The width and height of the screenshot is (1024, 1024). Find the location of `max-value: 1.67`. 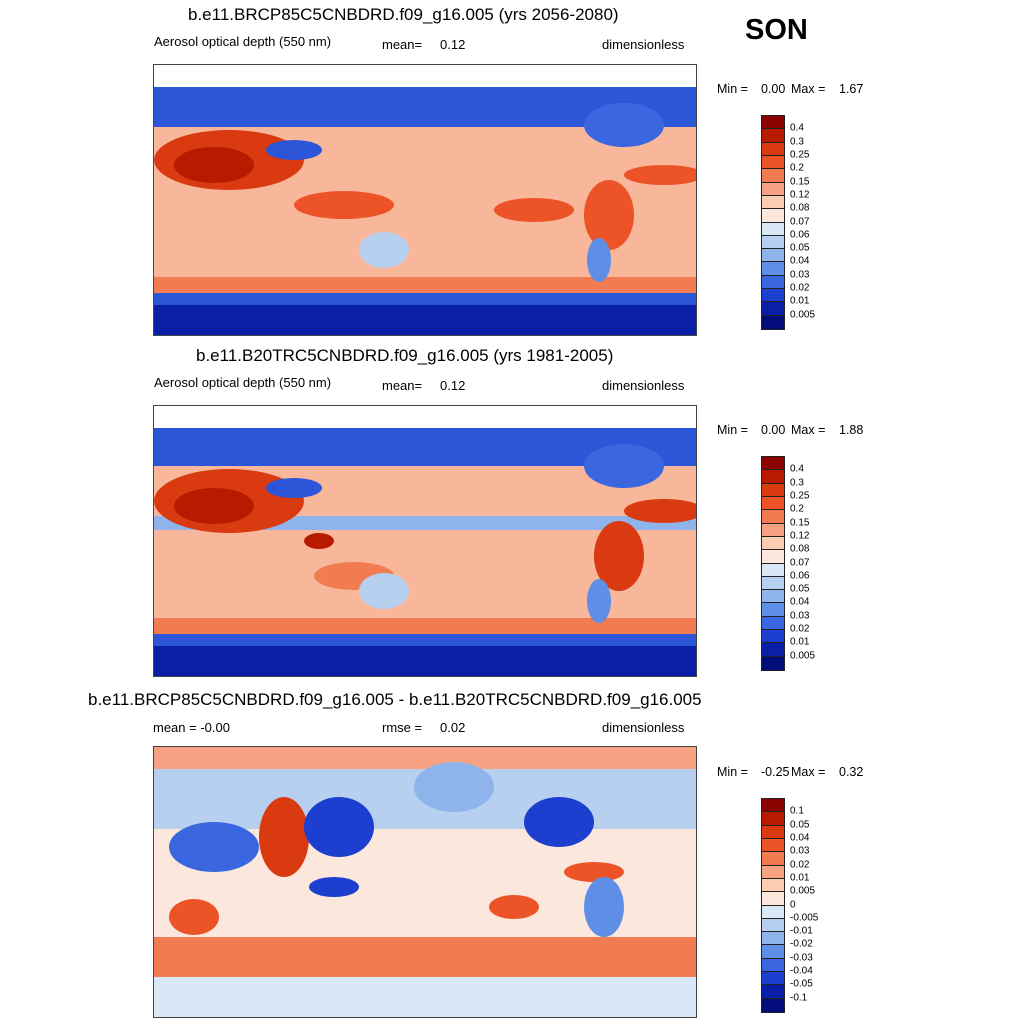

max-value: 1.67 is located at coordinates (851, 89).